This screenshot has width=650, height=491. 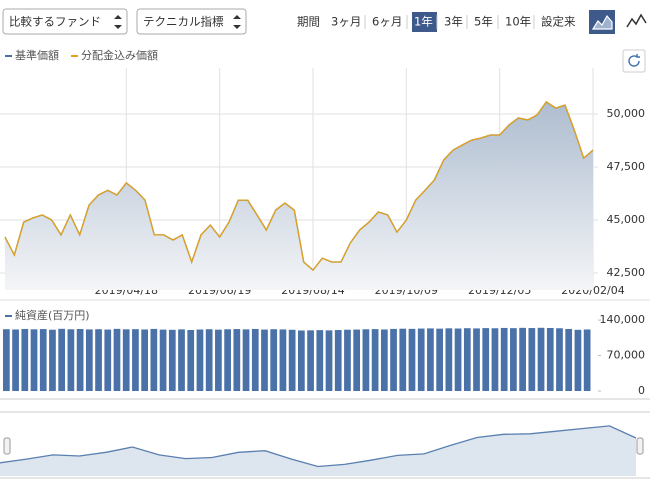 I want to click on series-line, so click(x=318, y=446).